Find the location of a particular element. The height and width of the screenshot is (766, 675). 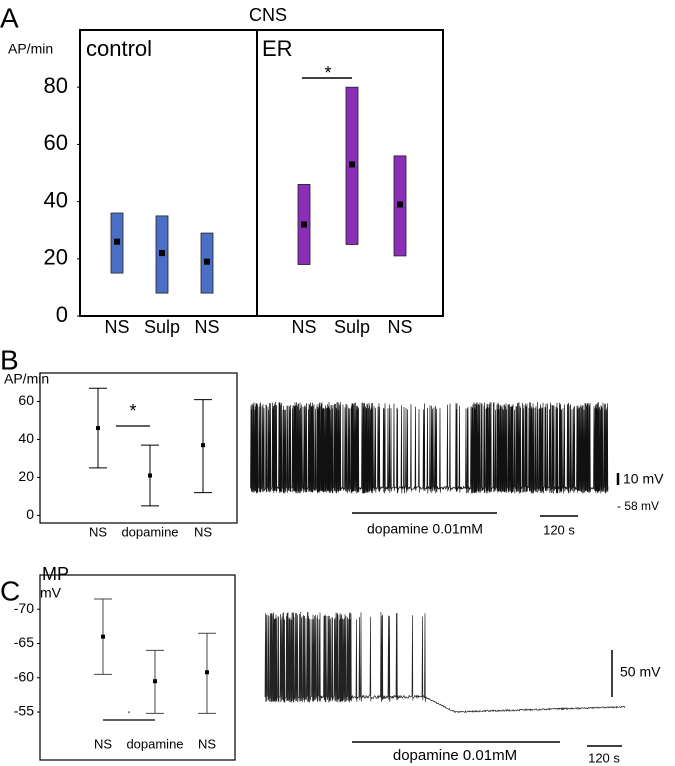

panel-title: control is located at coordinates (119, 48).